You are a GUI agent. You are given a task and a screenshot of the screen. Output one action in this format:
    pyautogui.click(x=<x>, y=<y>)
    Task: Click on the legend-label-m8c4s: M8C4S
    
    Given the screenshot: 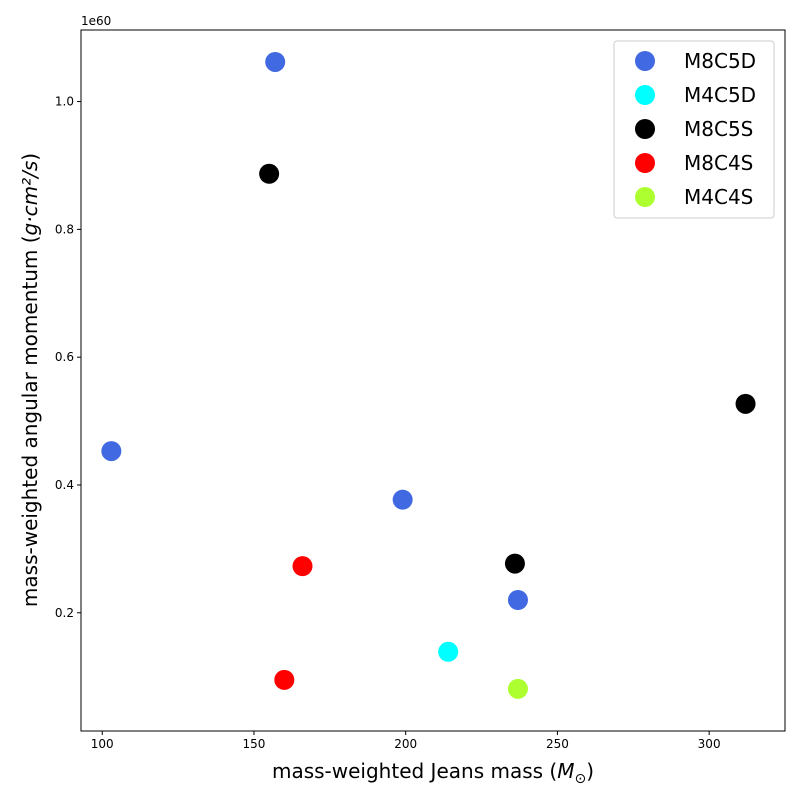 What is the action you would take?
    pyautogui.click(x=718, y=163)
    